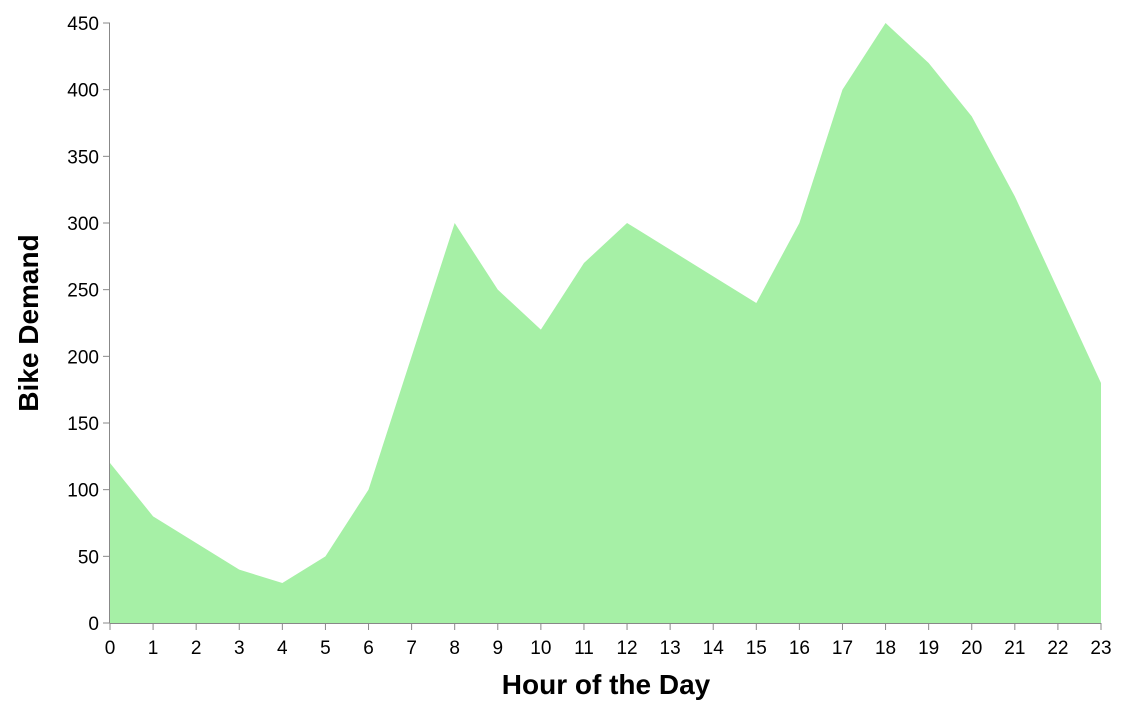 Image resolution: width=1126 pixels, height=708 pixels. What do you see at coordinates (540, 648) in the screenshot?
I see `x-tick-label: 10` at bounding box center [540, 648].